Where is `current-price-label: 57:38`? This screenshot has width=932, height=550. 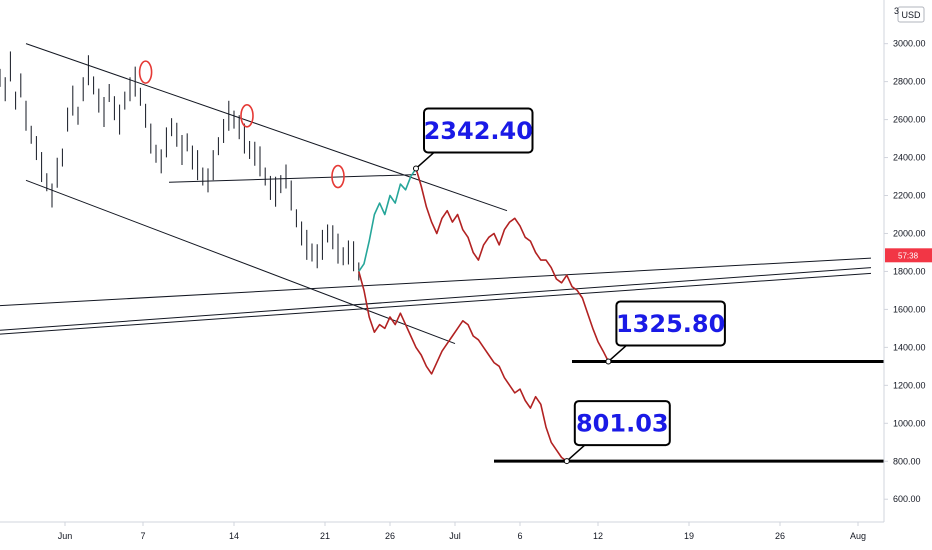 current-price-label: 57:38 is located at coordinates (908, 255).